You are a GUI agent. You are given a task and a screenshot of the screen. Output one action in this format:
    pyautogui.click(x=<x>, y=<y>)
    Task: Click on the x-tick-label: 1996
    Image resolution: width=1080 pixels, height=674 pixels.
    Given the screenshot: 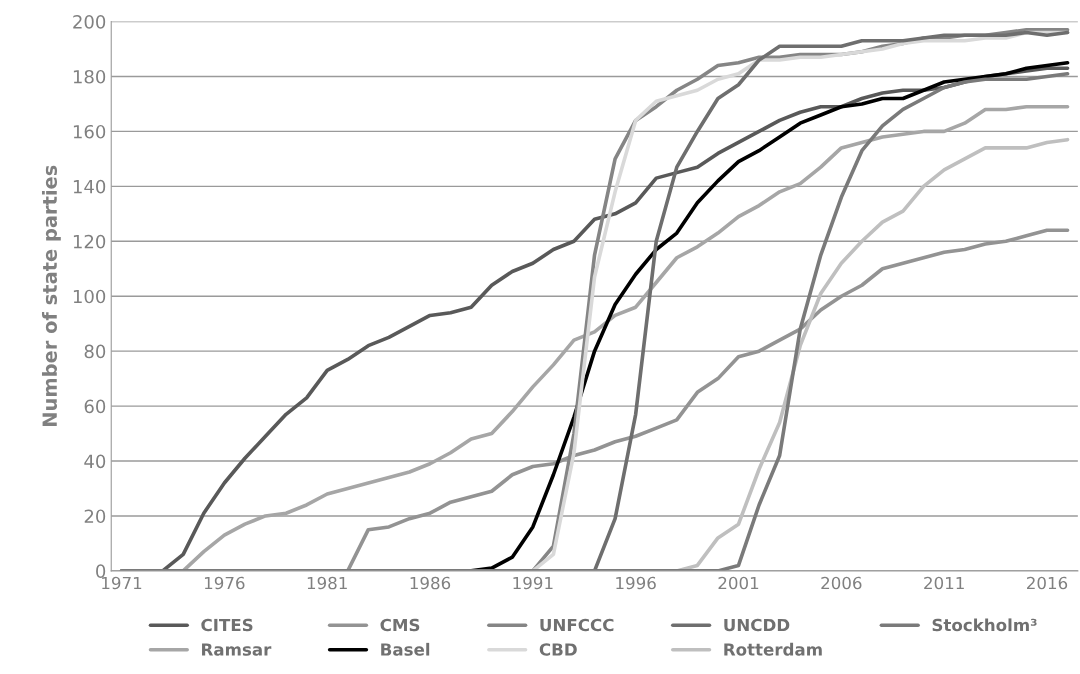 What is the action you would take?
    pyautogui.click(x=636, y=583)
    